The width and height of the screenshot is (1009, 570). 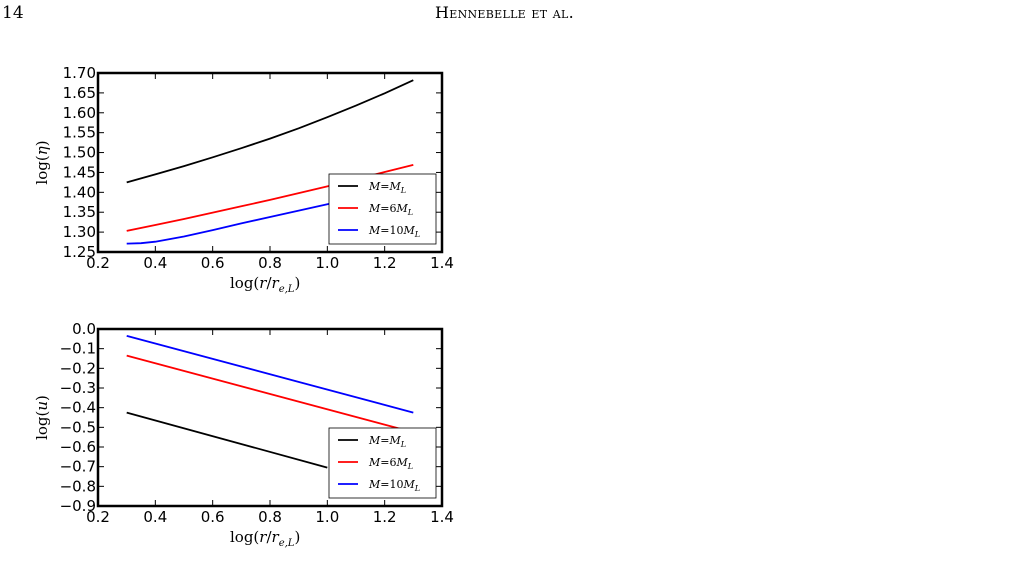 I want to click on y-axis-label: log(η), so click(x=42, y=162).